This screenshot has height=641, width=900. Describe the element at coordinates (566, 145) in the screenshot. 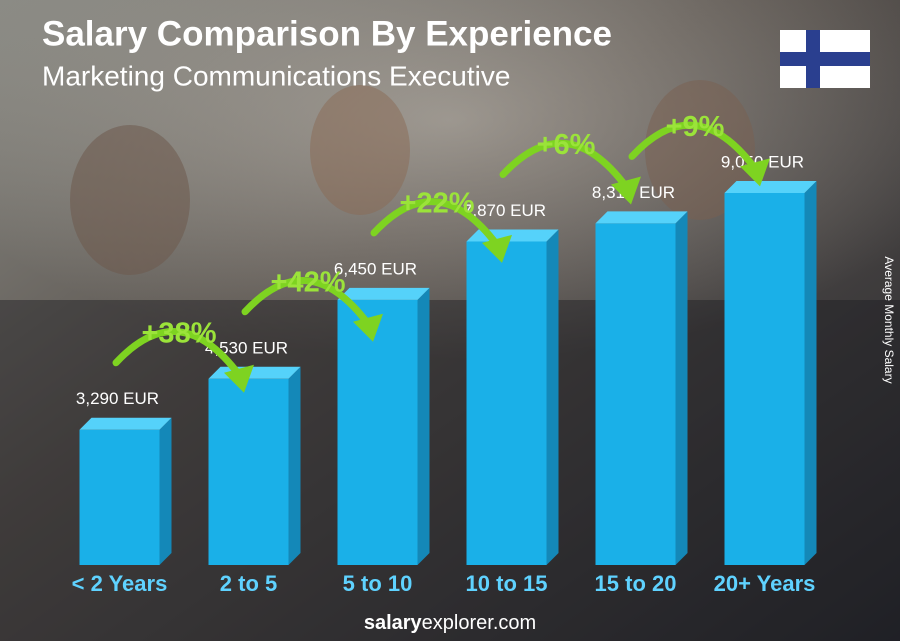

I see `change-label: +6%` at that location.